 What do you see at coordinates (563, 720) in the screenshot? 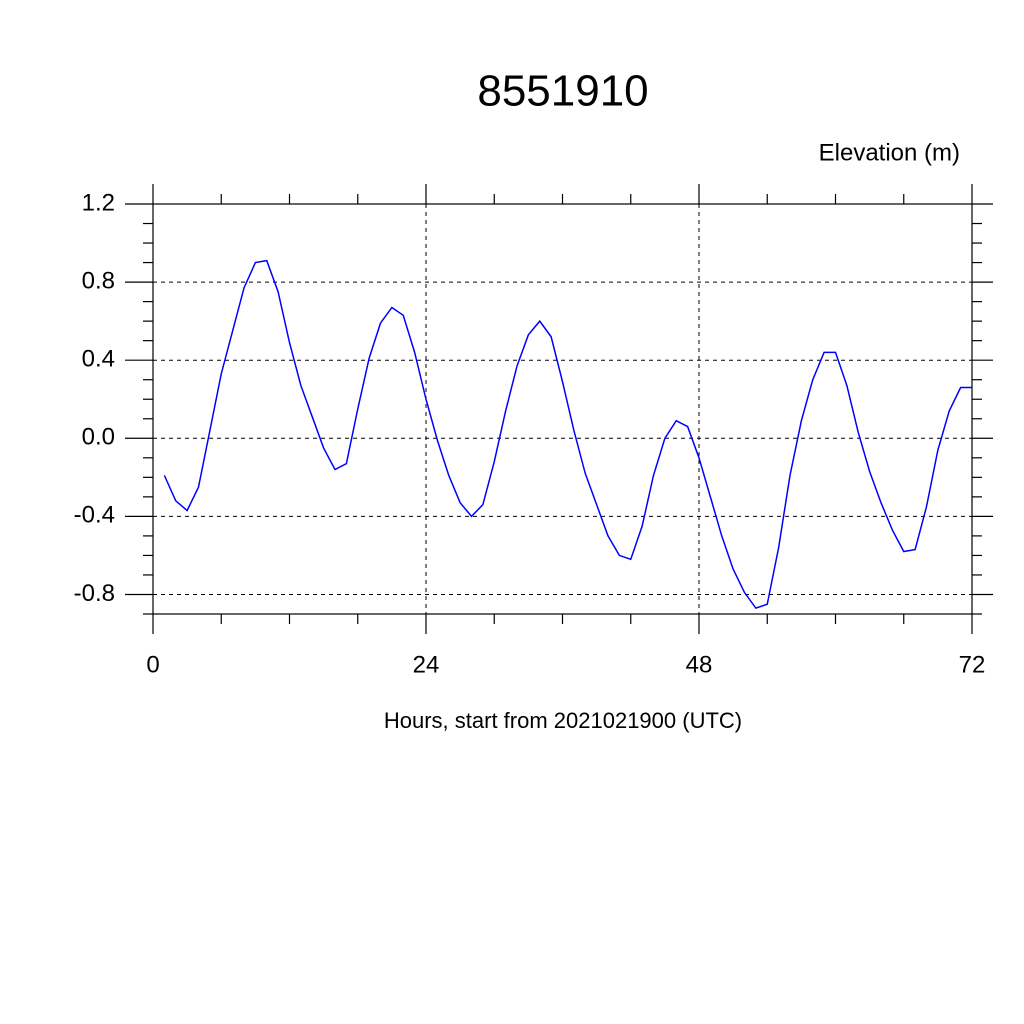
I see `x-axis-label: Hours, start from 2021021900 (UTC)` at bounding box center [563, 720].